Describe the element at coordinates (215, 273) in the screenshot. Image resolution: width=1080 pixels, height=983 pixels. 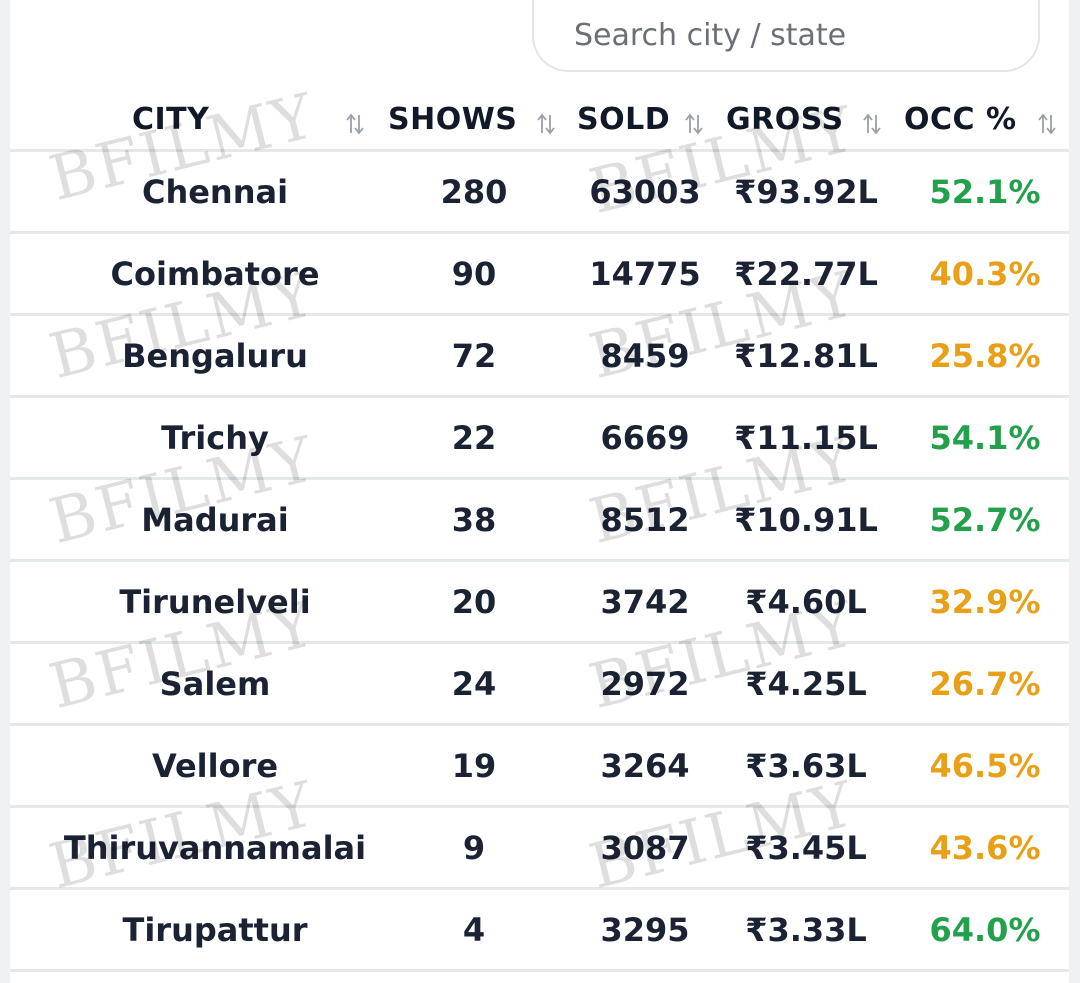
I see `city-cell: Coimbatore` at that location.